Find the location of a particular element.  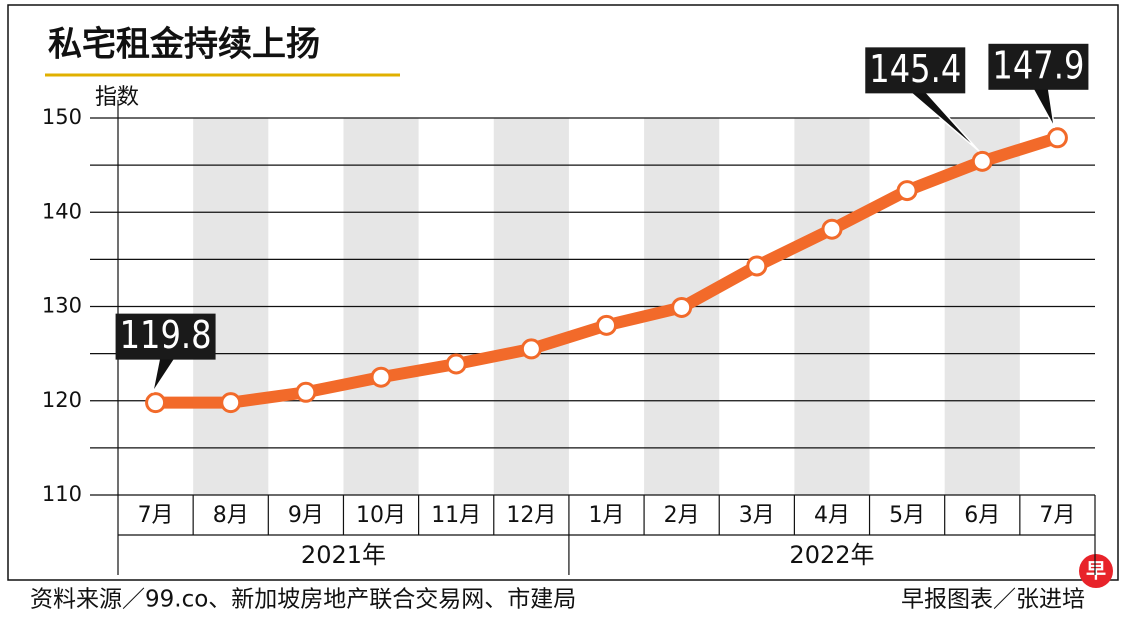

chart-title: 私宅租金持续上扬 is located at coordinates (184, 45).